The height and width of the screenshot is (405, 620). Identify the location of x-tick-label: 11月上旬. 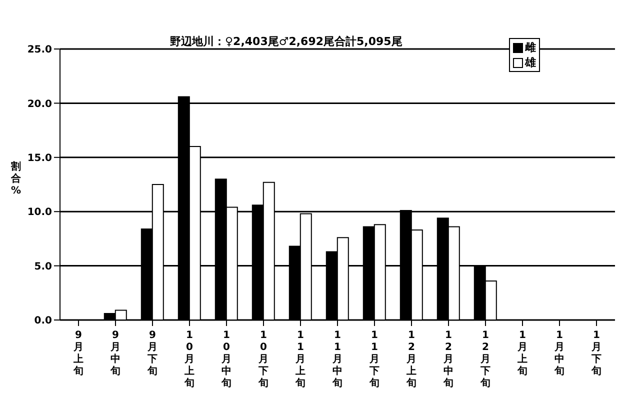
(300, 359).